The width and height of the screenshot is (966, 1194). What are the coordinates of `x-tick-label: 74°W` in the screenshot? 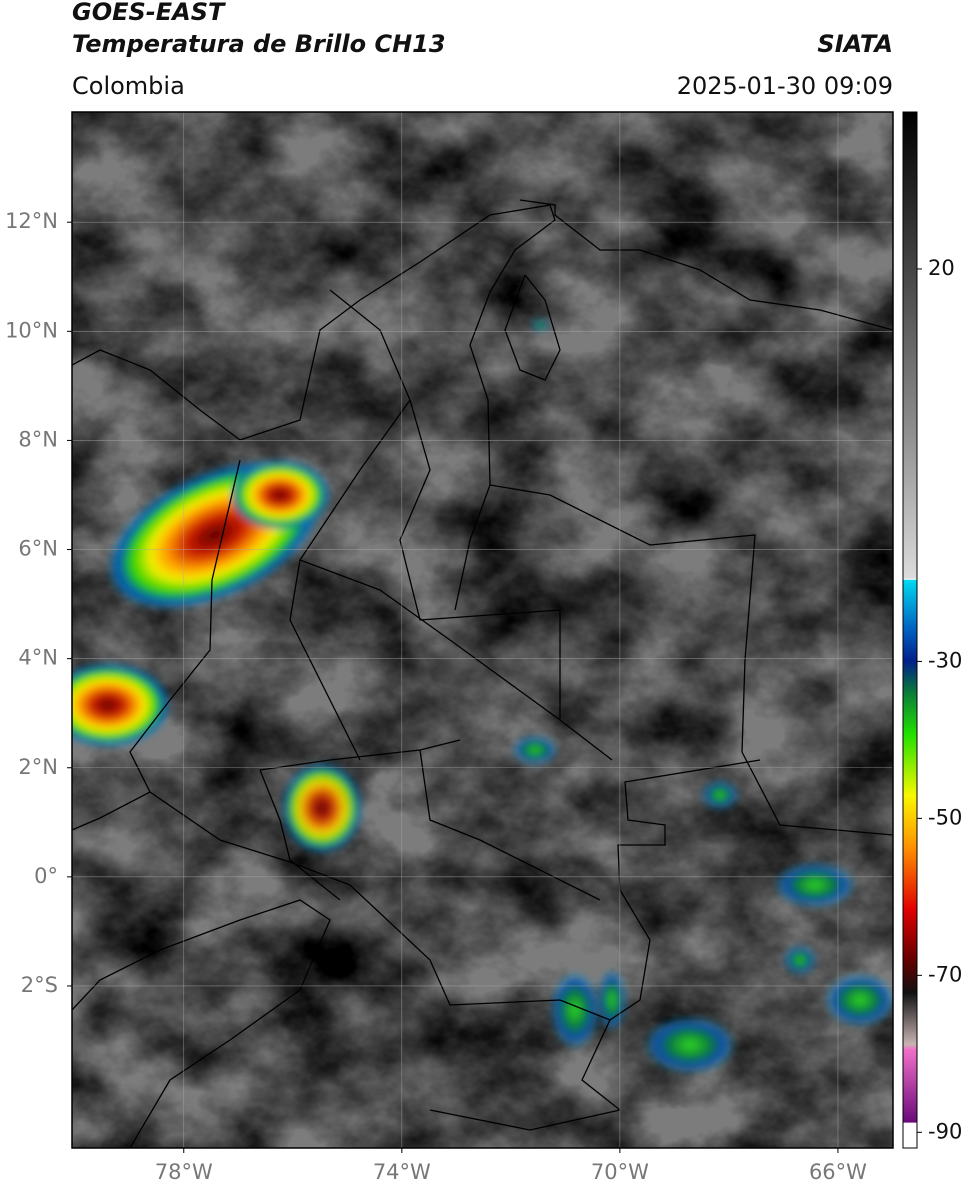 It's located at (402, 1172).